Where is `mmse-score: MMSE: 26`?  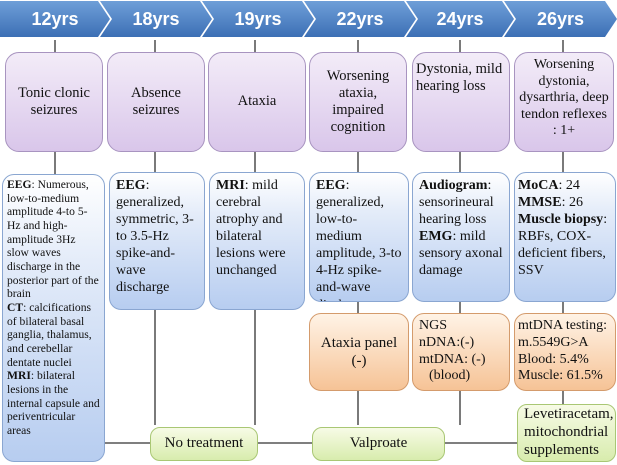
mmse-score: MMSE: 26 is located at coordinates (550, 203).